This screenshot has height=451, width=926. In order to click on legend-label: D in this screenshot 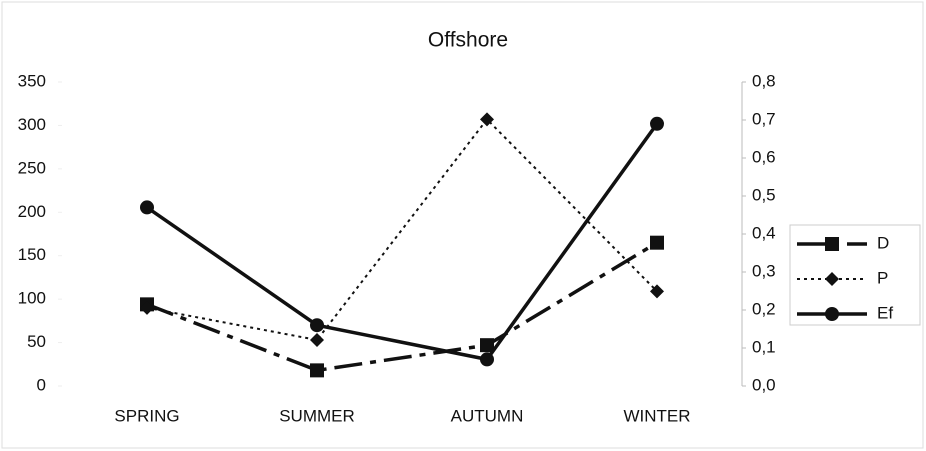, I will do `click(883, 242)`.